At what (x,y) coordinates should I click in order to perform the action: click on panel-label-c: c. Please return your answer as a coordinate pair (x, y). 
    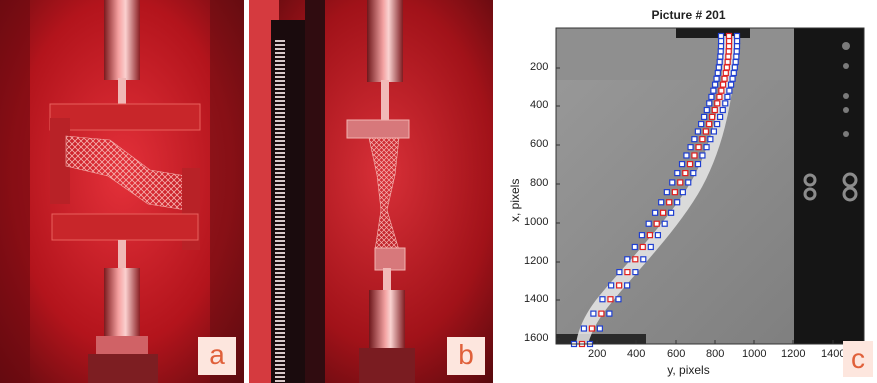
    Looking at the image, I should click on (858, 359).